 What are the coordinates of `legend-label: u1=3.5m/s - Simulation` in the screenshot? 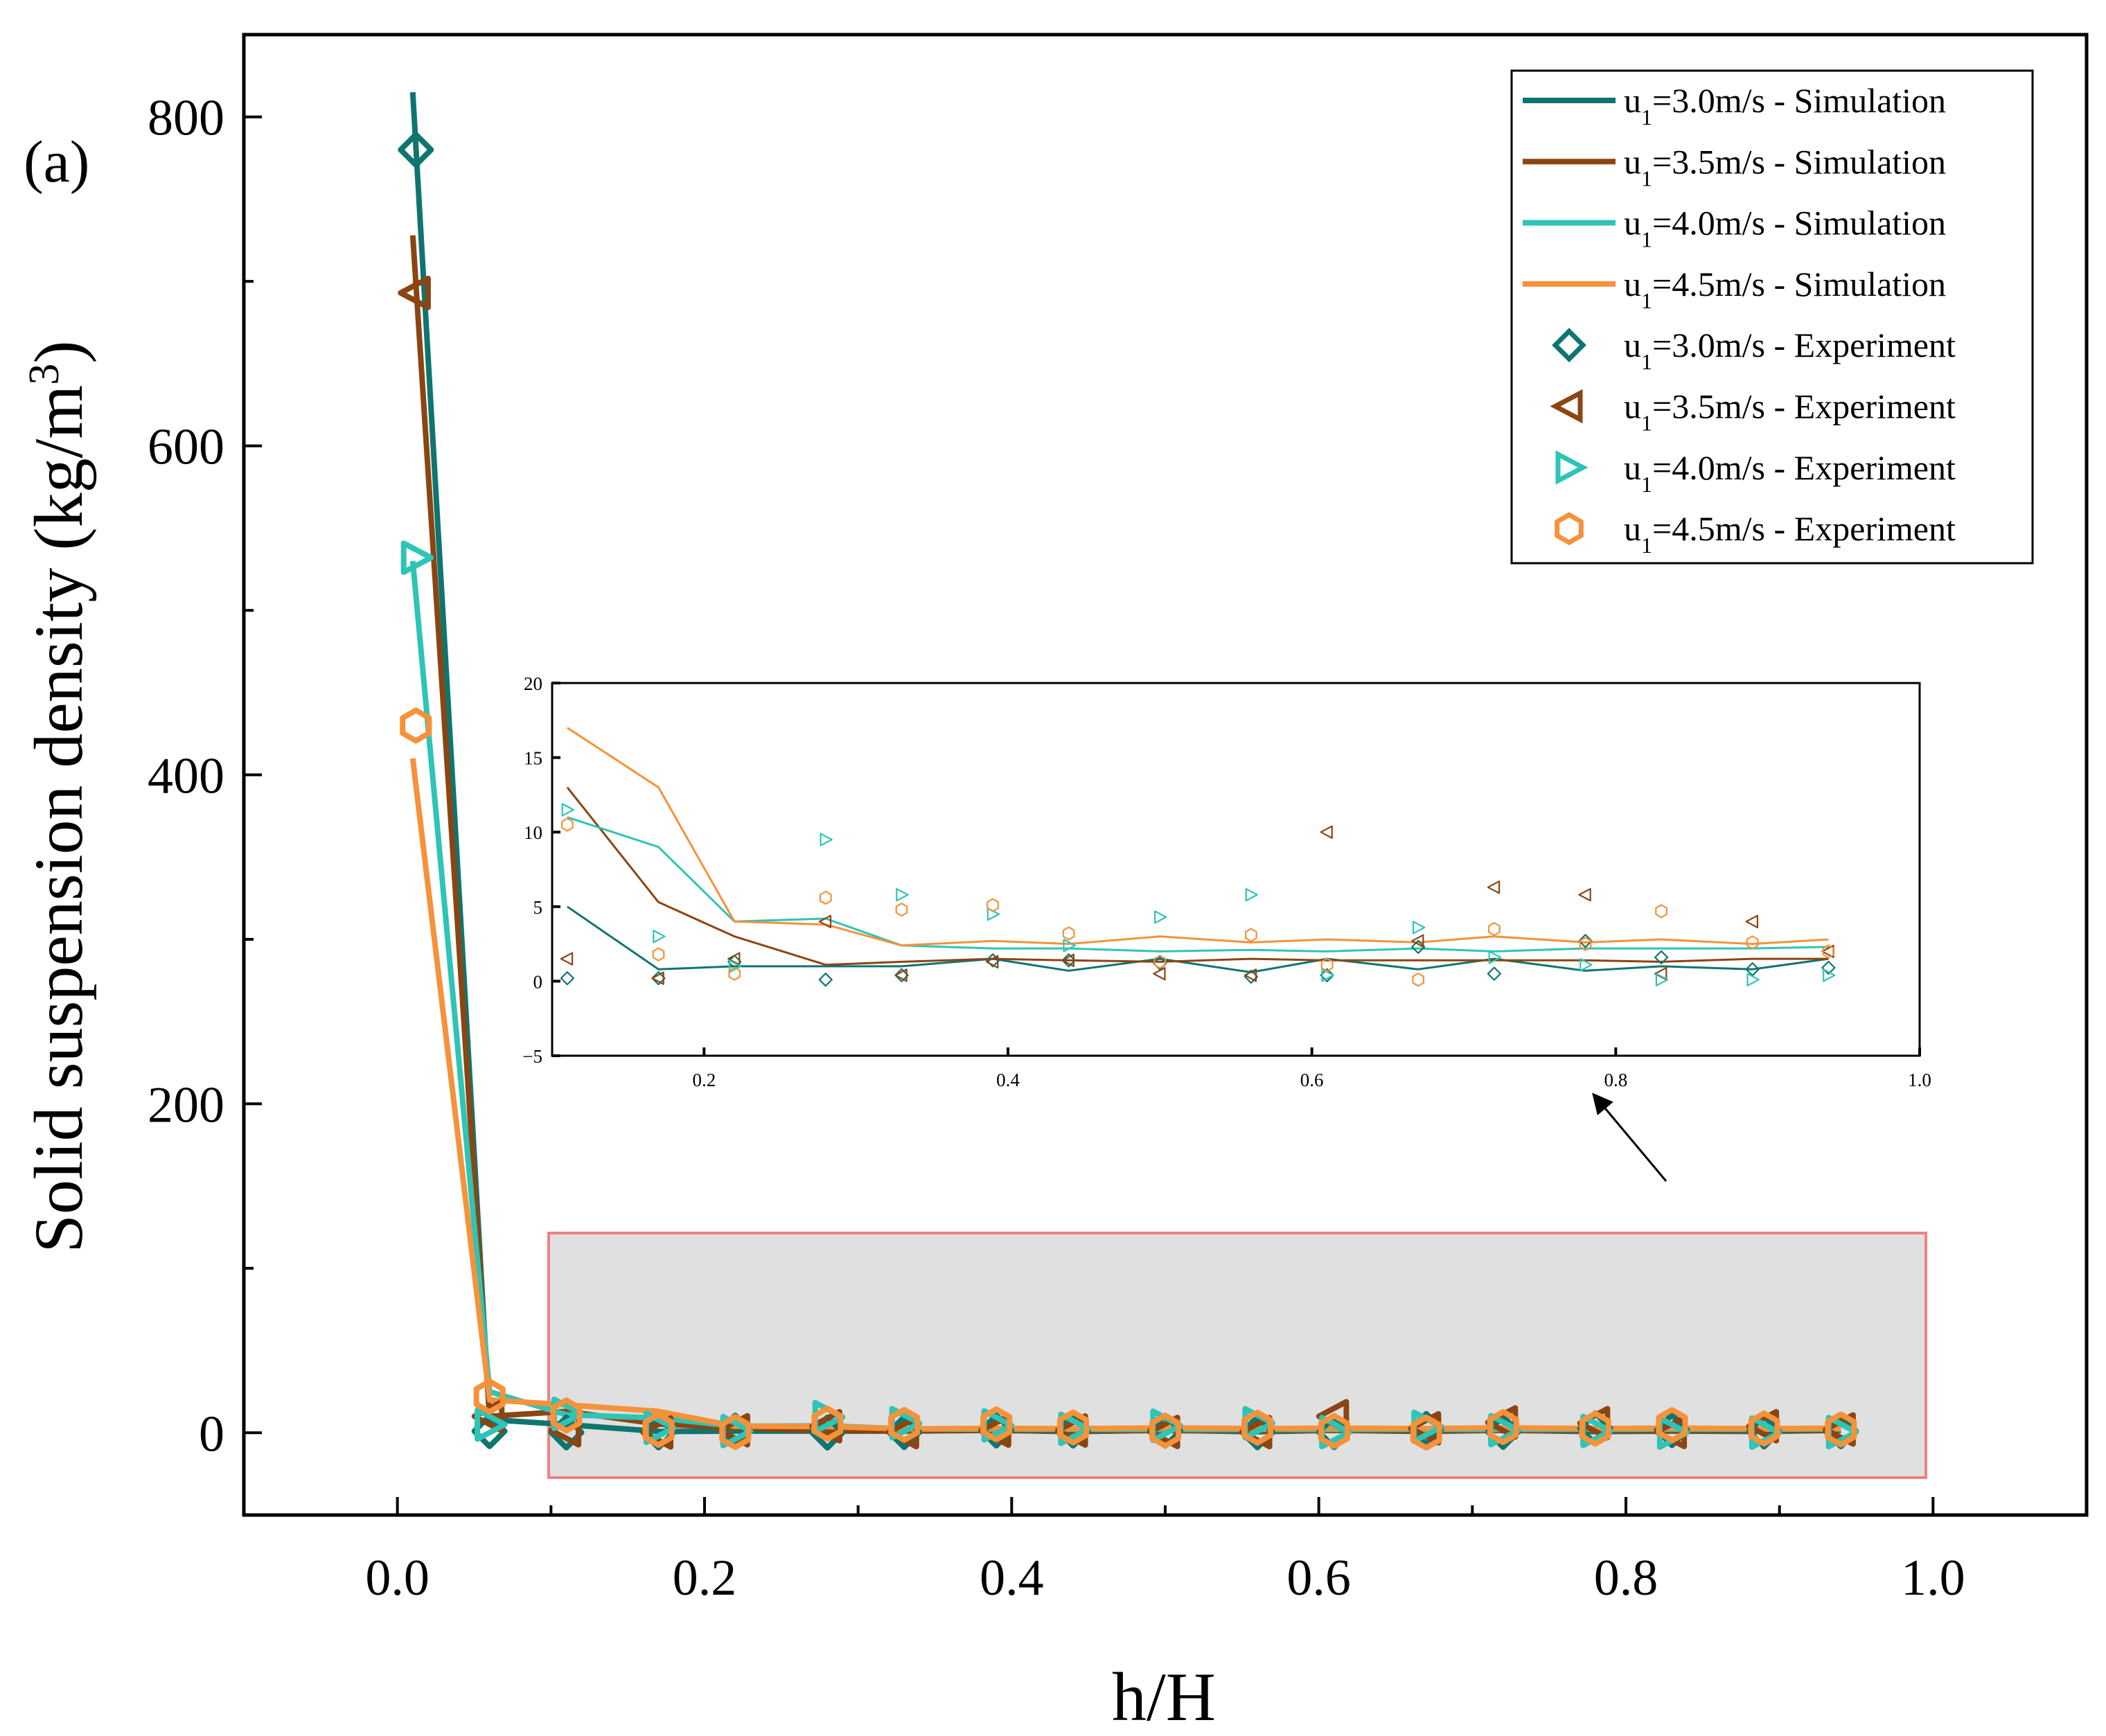 It's located at (1785, 167).